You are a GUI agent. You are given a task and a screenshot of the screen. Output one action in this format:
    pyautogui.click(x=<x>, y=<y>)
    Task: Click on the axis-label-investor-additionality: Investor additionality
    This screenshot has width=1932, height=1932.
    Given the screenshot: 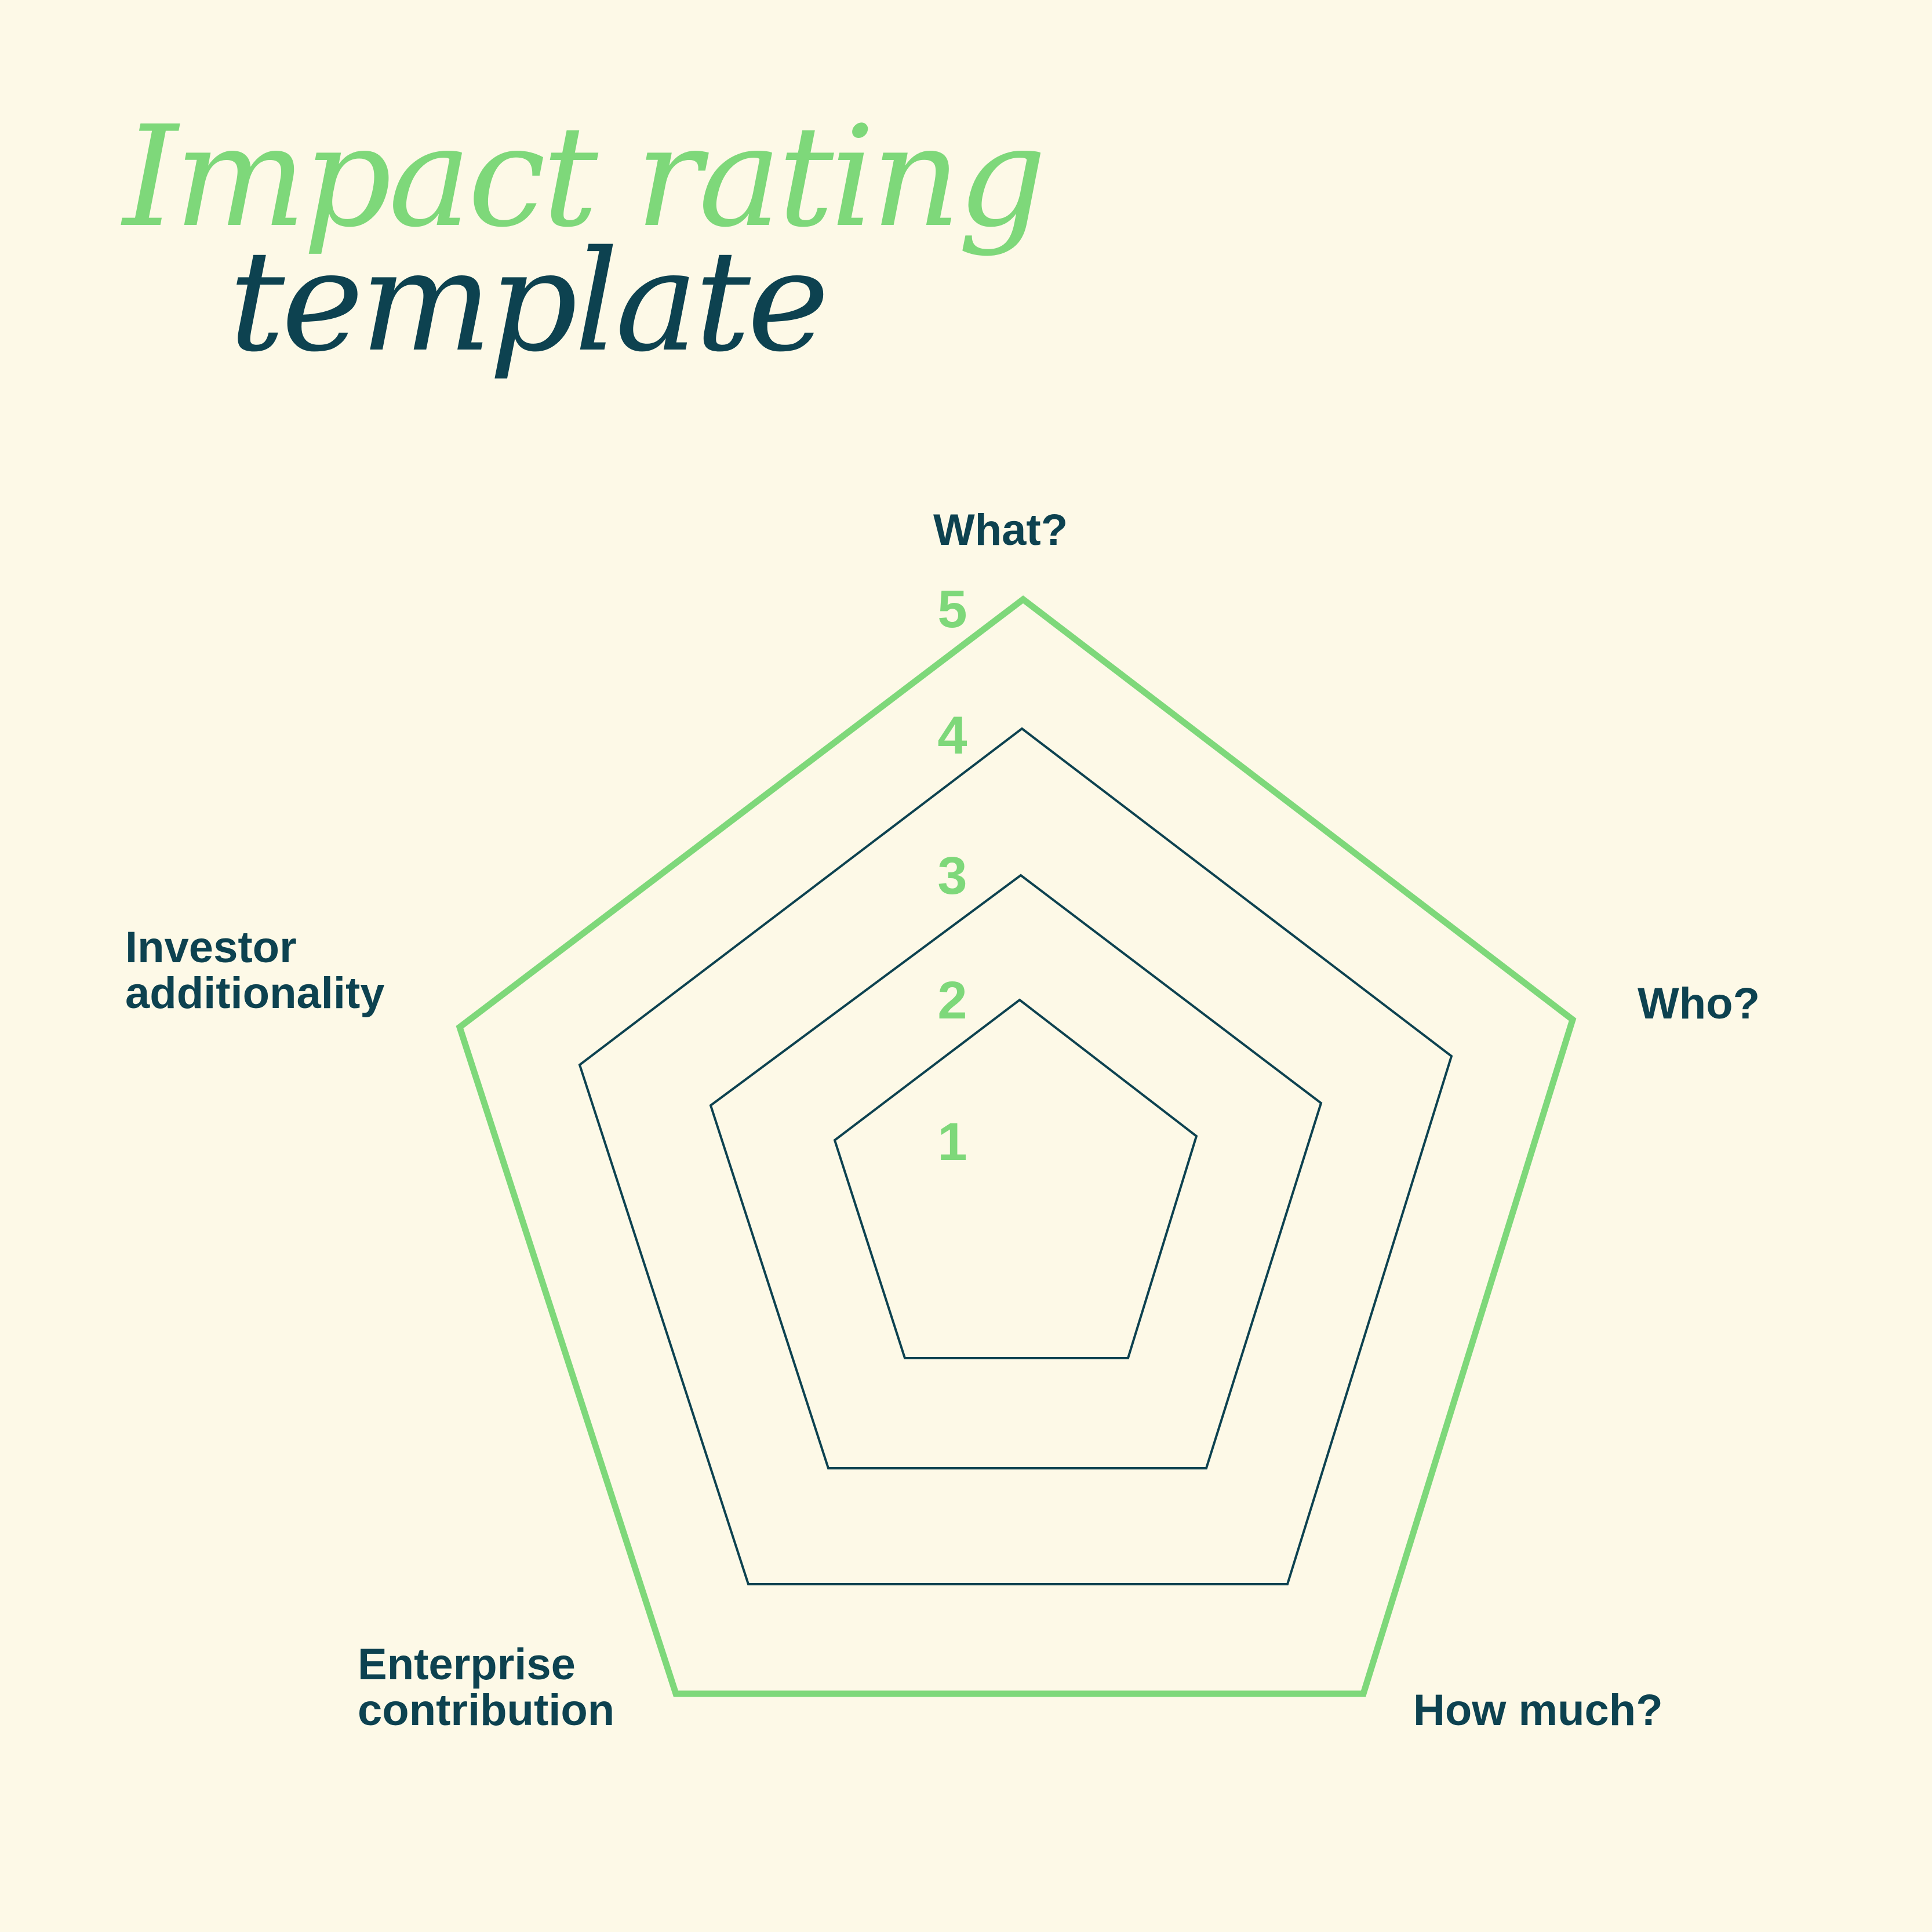 What is the action you would take?
    pyautogui.click(x=255, y=971)
    